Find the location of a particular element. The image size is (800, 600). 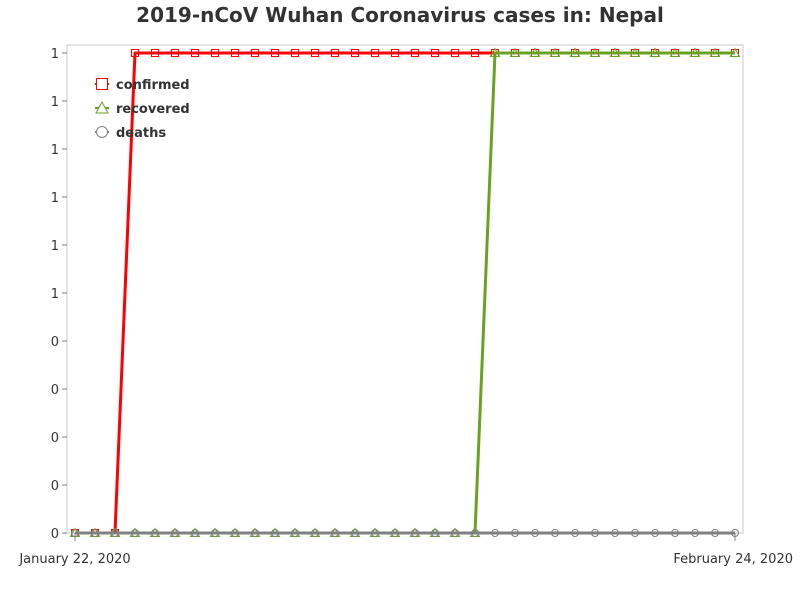

legend-label: deaths is located at coordinates (141, 133).